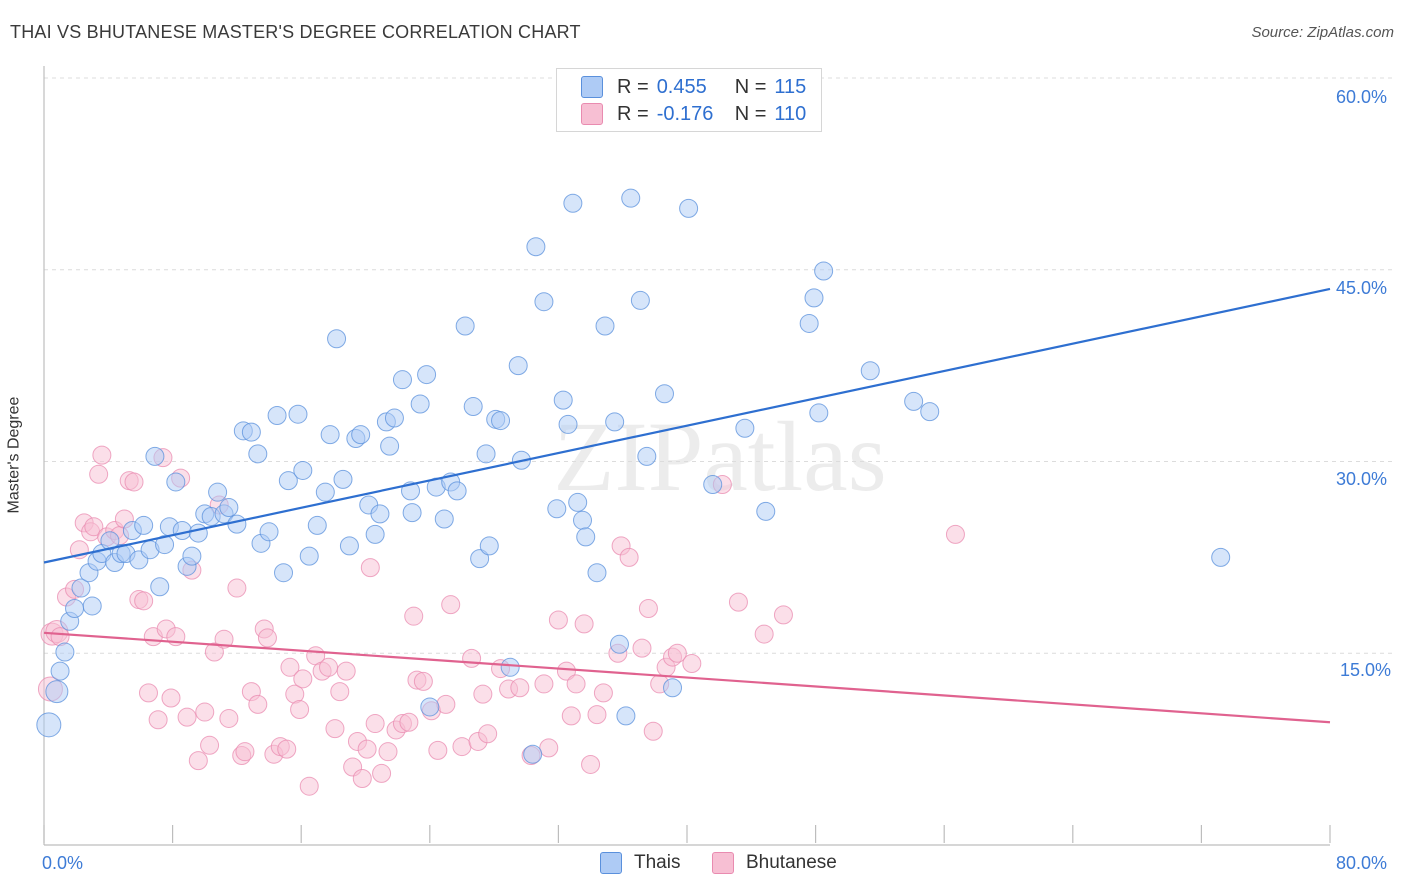 The height and width of the screenshot is (892, 1406). Describe the element at coordinates (63, 863) in the screenshot. I see `x-tick-label-min: 0.0%` at that location.